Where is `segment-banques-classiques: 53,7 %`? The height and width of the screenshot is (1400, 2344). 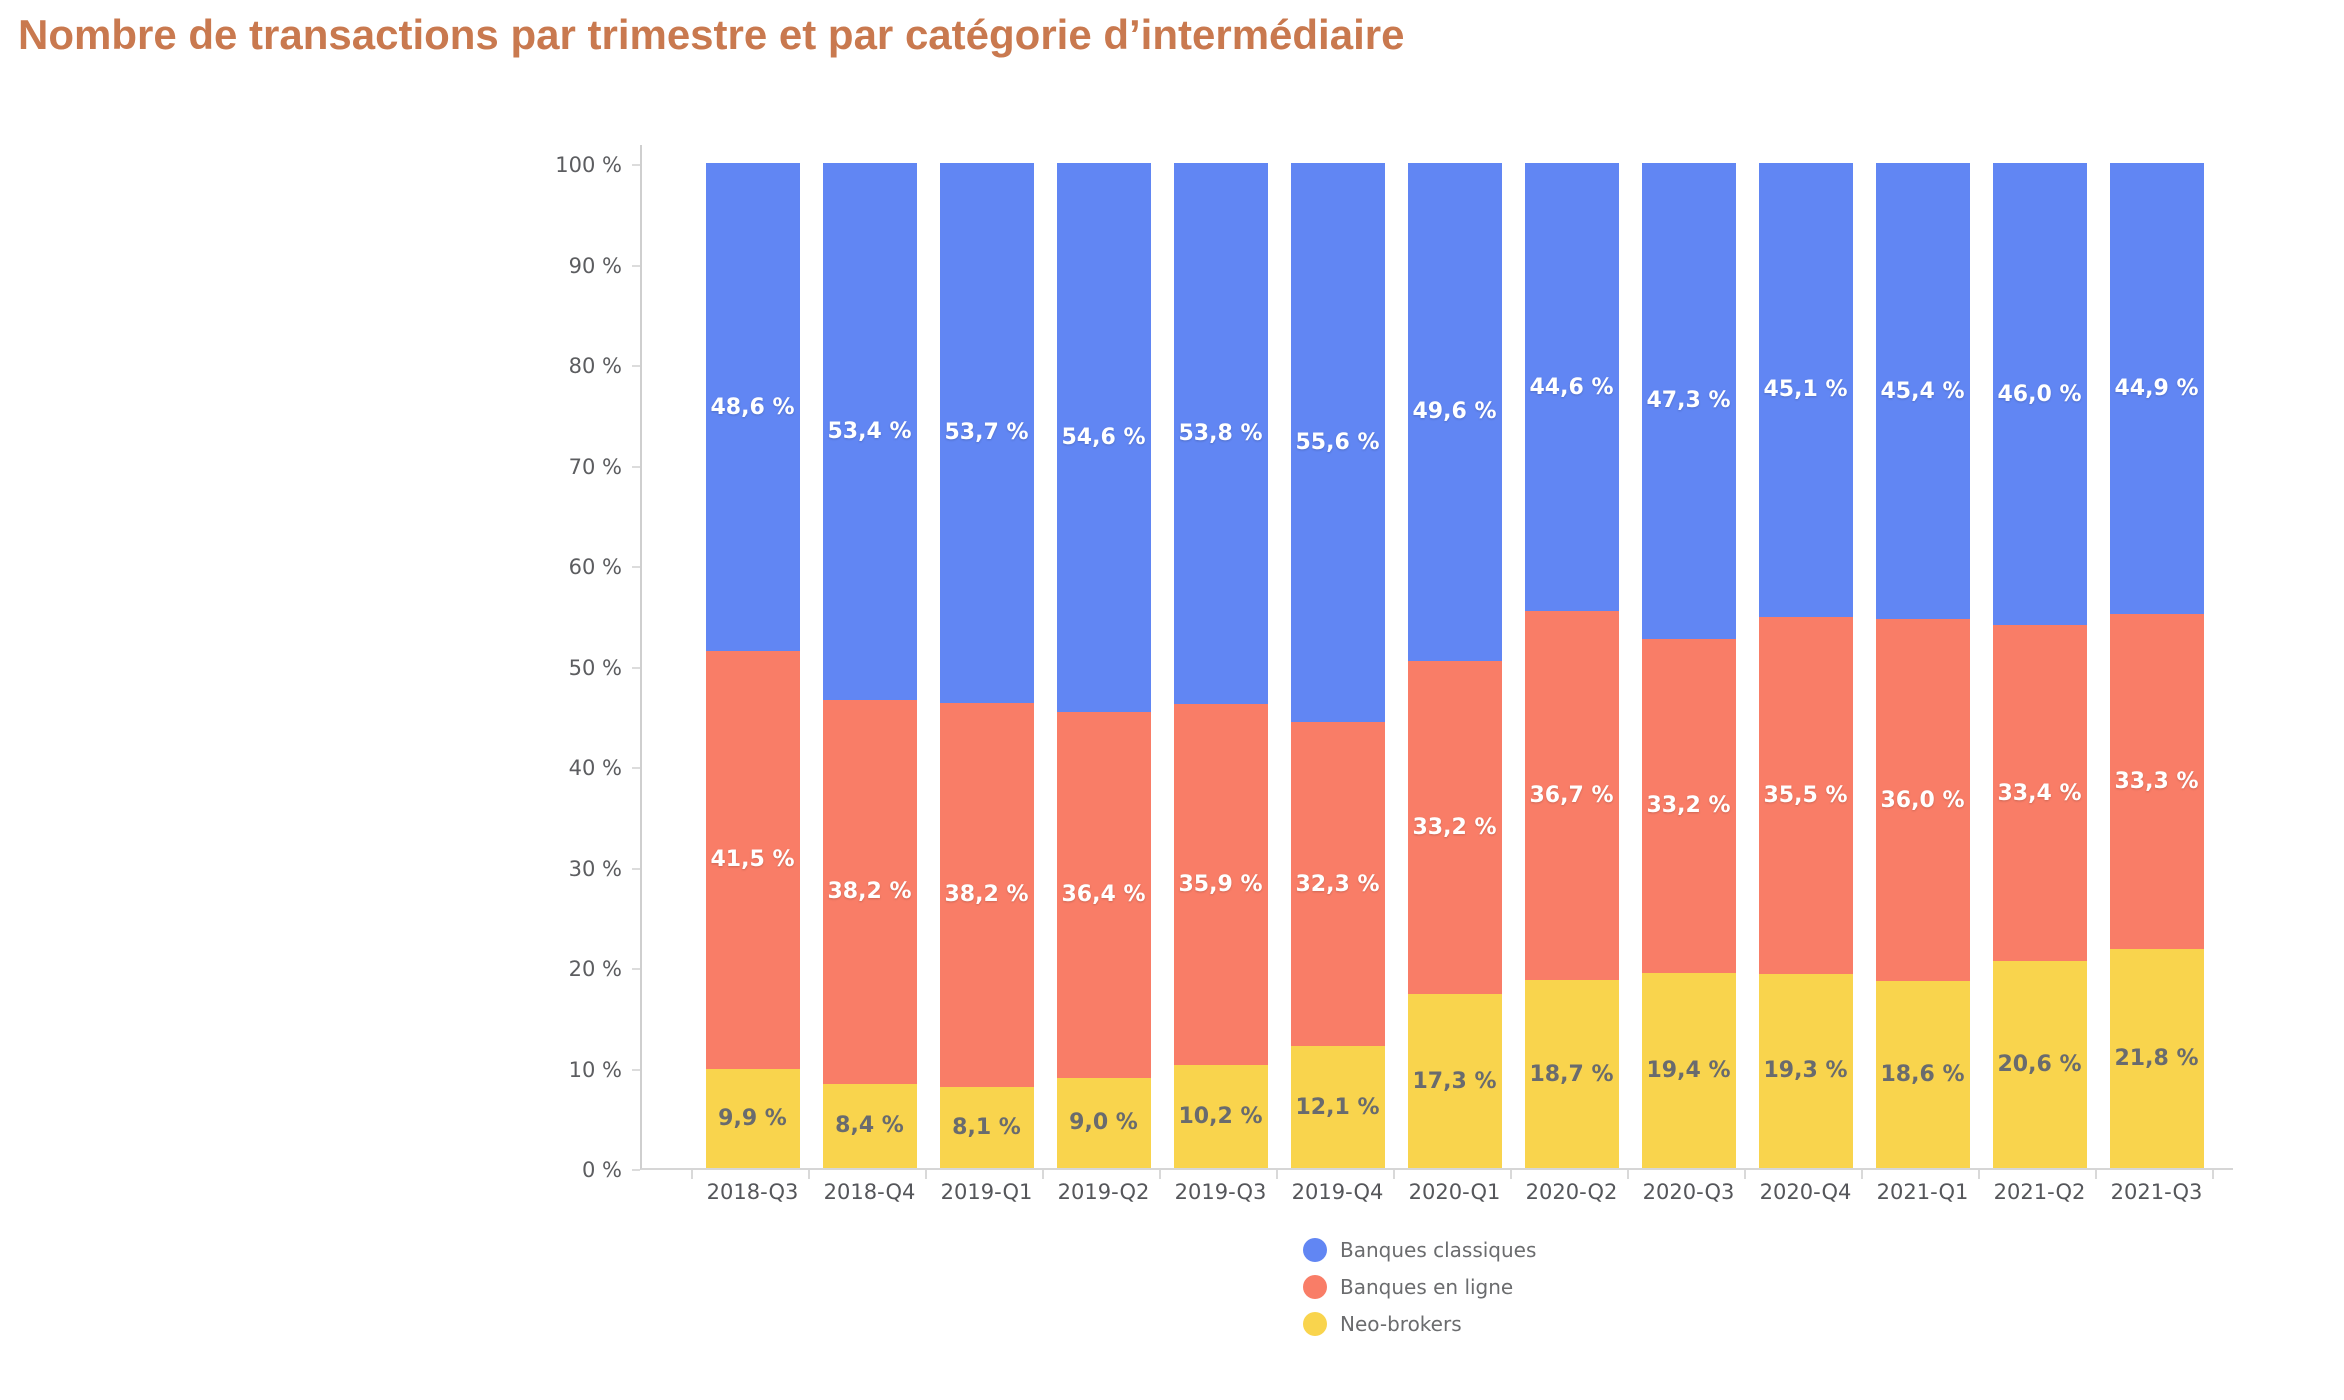
segment-banques-classiques: 53,7 % is located at coordinates (986, 433).